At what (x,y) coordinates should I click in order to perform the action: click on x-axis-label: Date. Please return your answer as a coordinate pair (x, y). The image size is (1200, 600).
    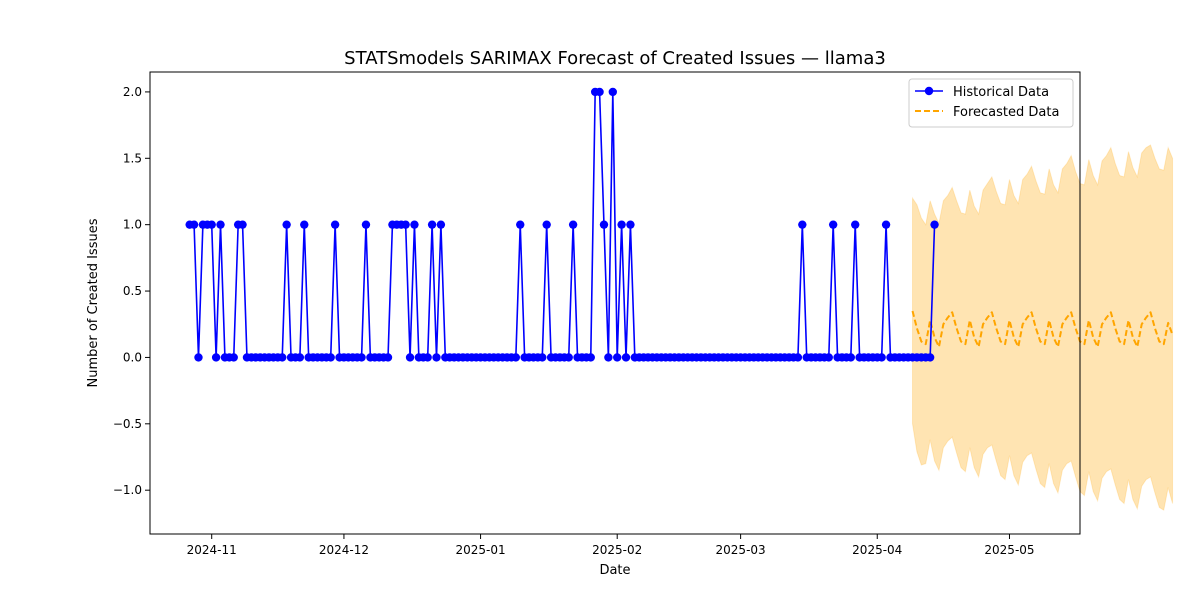
    Looking at the image, I should click on (614, 570).